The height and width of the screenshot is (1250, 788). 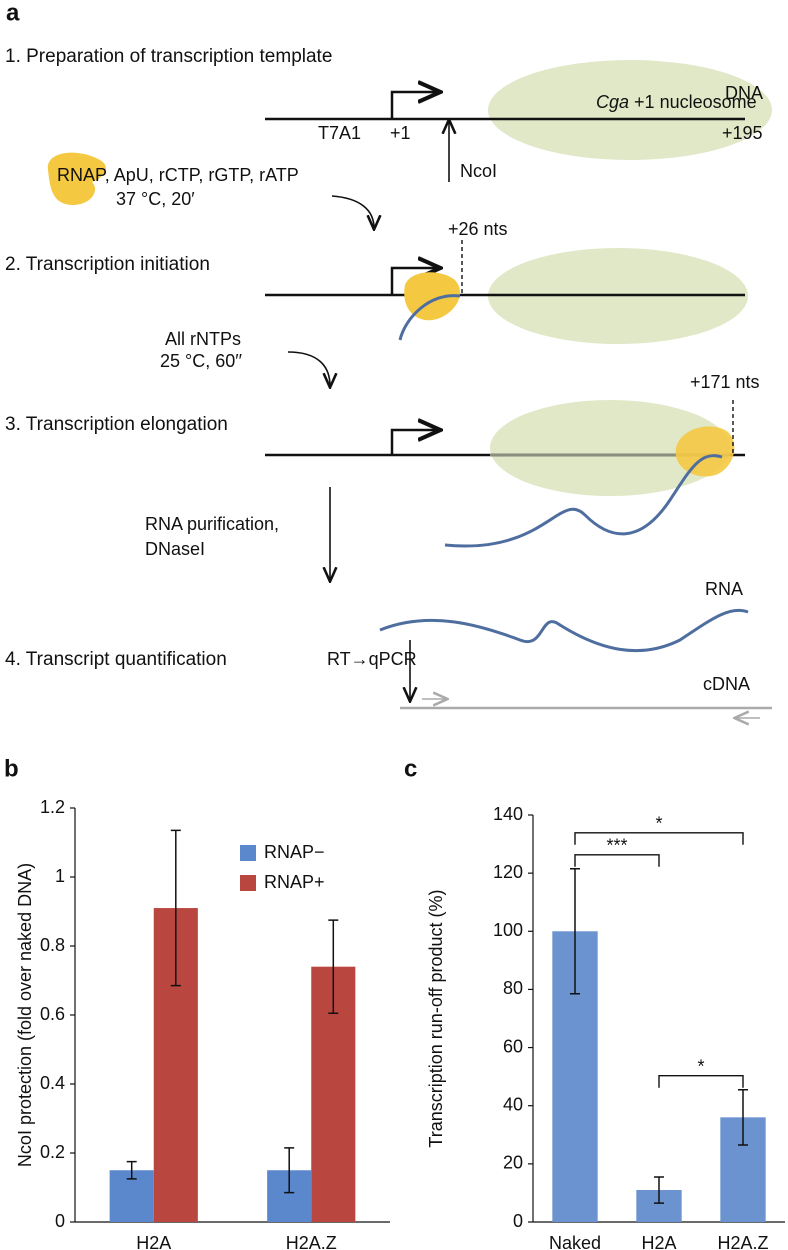 What do you see at coordinates (168, 56) in the screenshot?
I see `step-label: 1. Preparation of transcription template` at bounding box center [168, 56].